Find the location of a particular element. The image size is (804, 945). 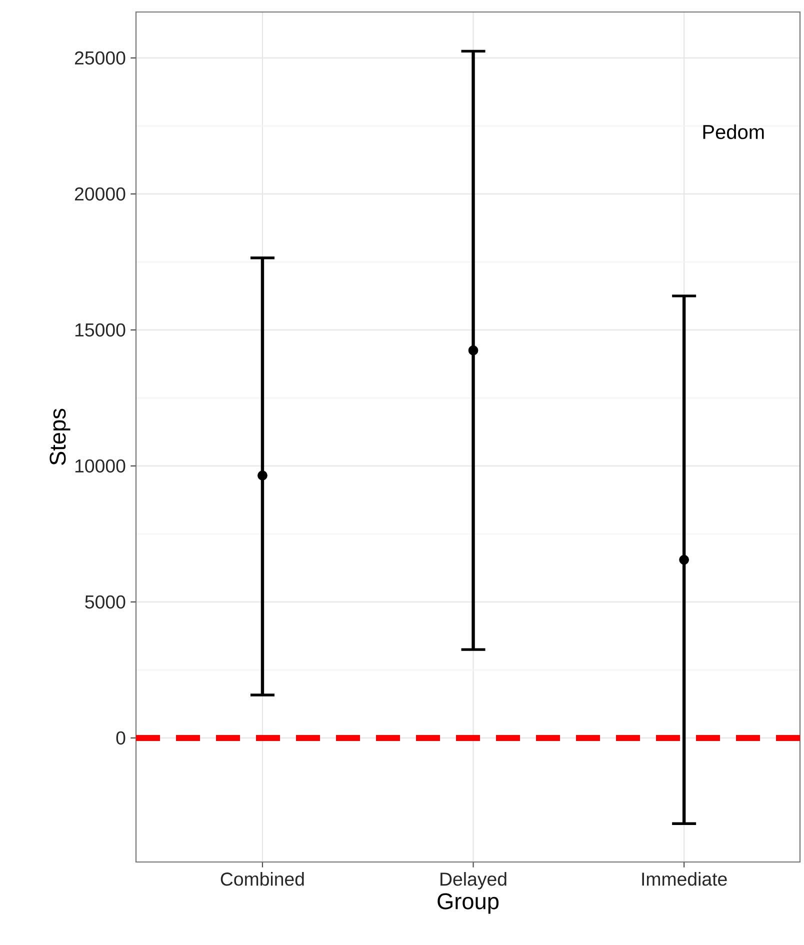

y-tick-label: 10000 is located at coordinates (100, 466).